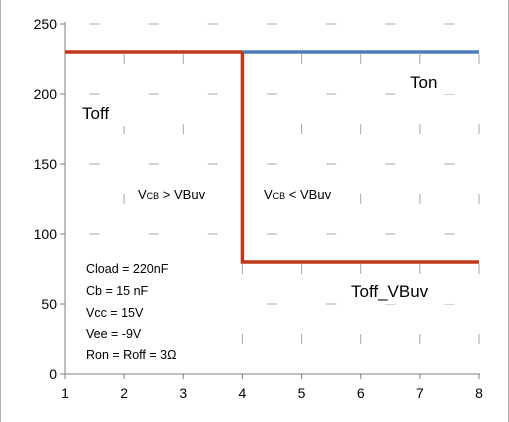  Describe the element at coordinates (182, 194) in the screenshot. I see `region-left-rest: > VBuv` at that location.